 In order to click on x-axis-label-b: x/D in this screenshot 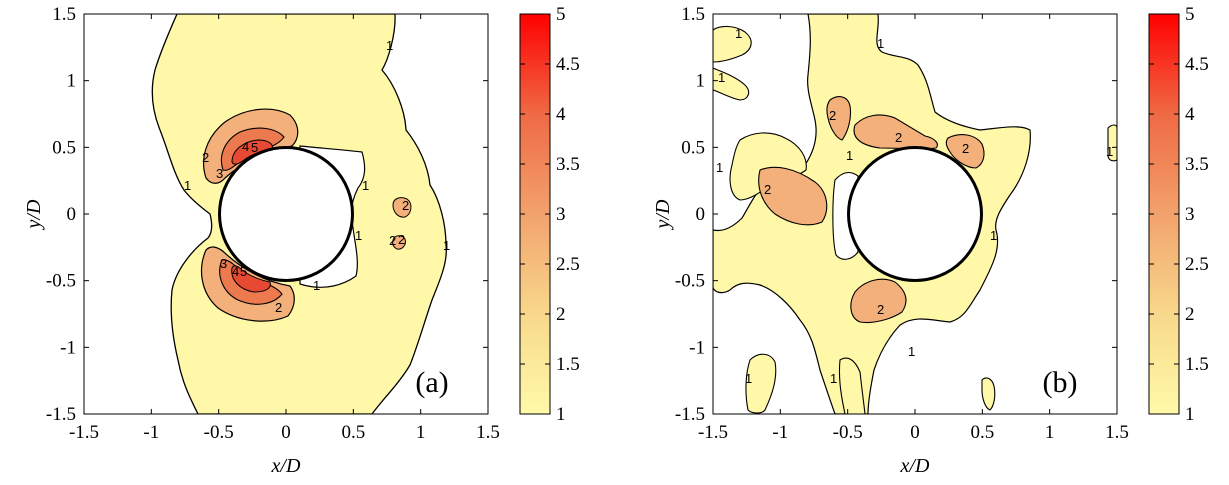, I will do `click(915, 466)`.